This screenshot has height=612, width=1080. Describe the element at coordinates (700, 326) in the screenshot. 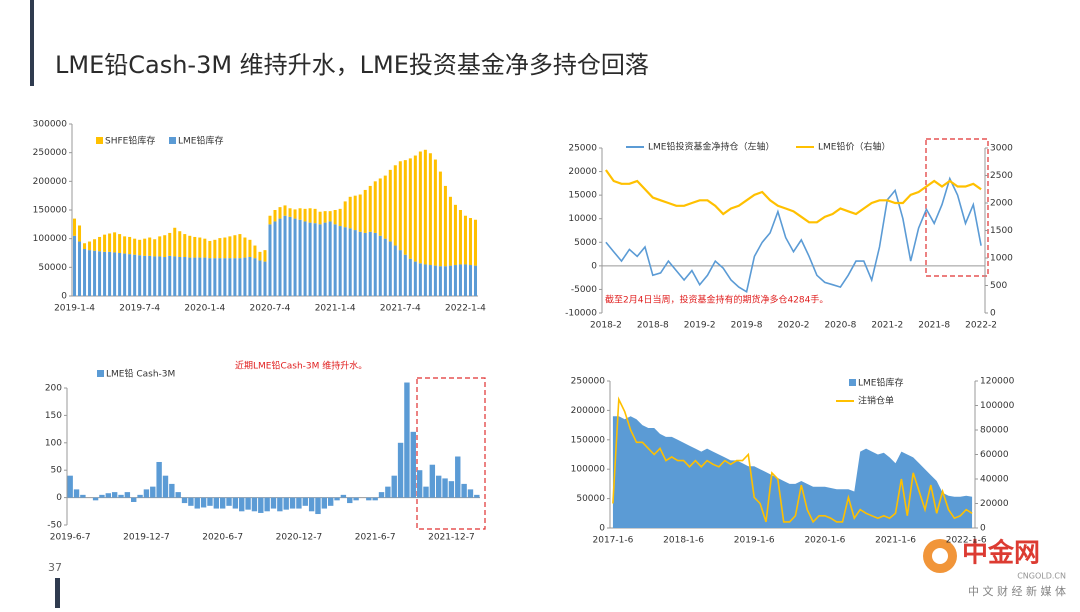

I see `x-tick-label: 2019-2` at that location.